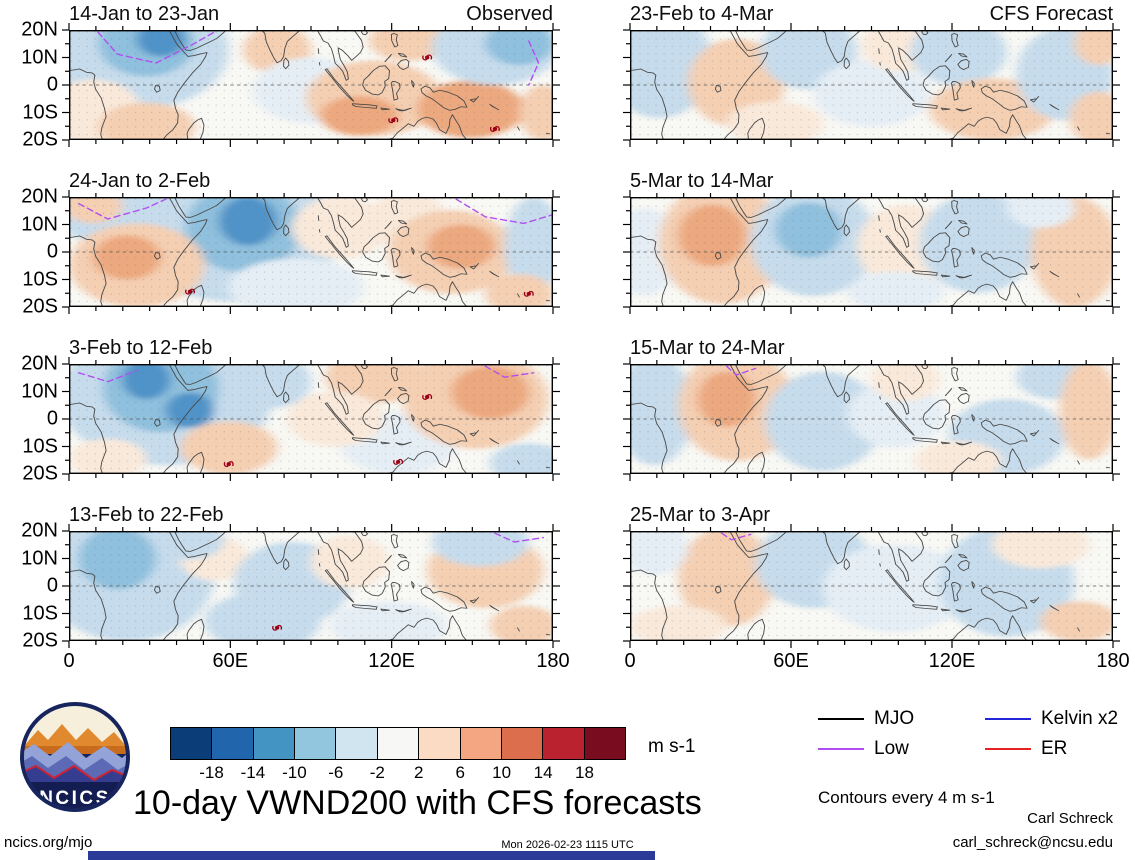  I want to click on map-panel-fcst-4: 25-Mar to 3-Apr 0 60E 120E 180, so click(876, 588).